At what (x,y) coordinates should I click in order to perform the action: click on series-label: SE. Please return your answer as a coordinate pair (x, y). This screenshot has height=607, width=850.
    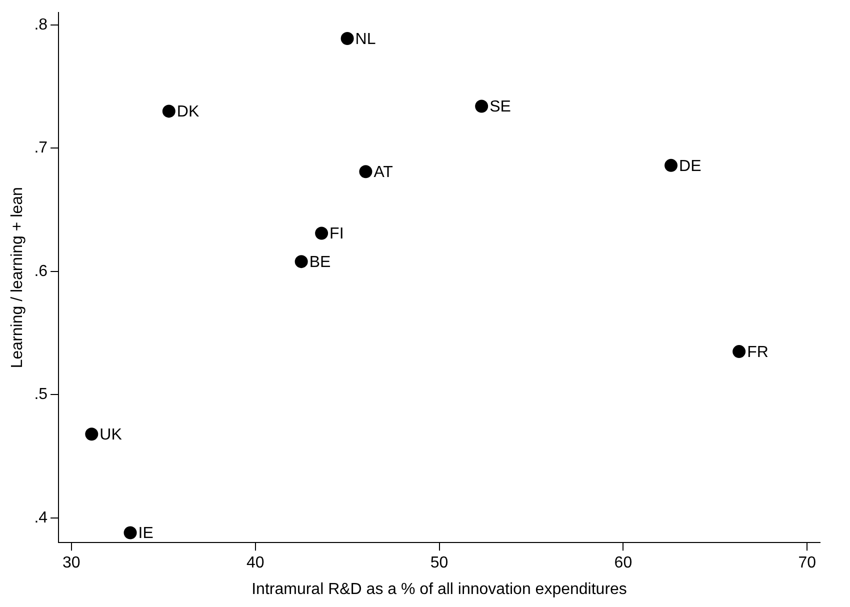
    Looking at the image, I should click on (500, 107).